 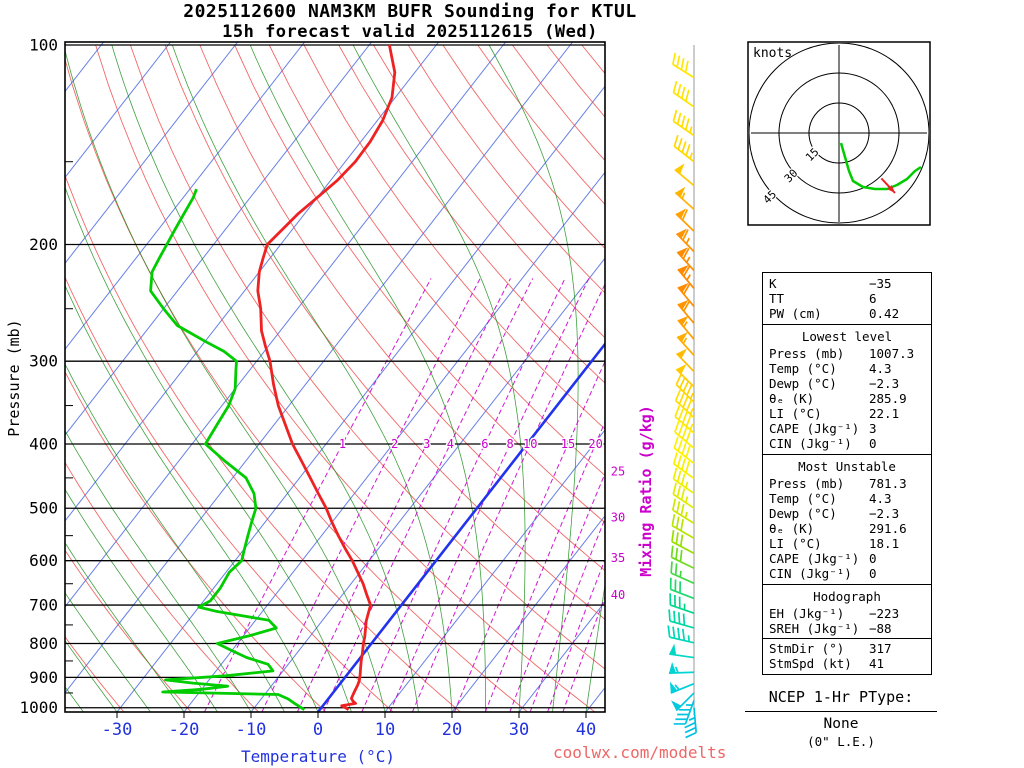 What do you see at coordinates (847, 528) in the screenshot?
I see `index-row: θₑ (K) 291.6` at bounding box center [847, 528].